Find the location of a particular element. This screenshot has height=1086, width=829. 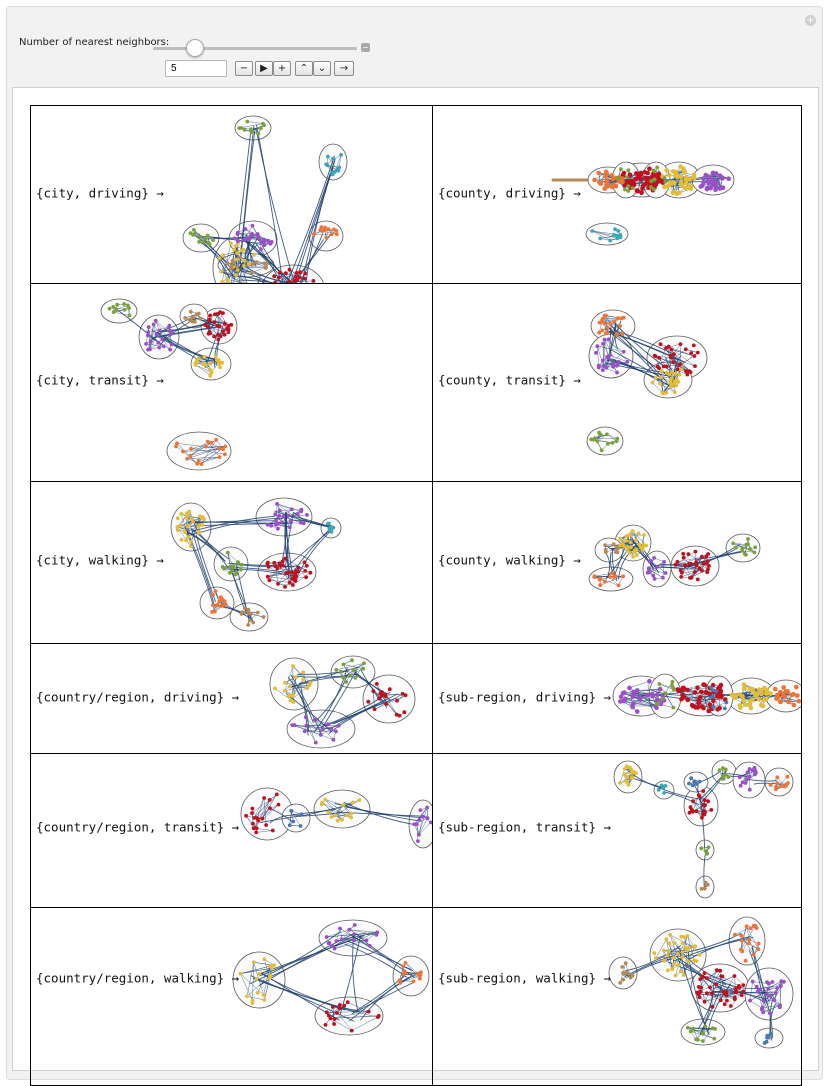

graph-edges is located at coordinates (331, 977).